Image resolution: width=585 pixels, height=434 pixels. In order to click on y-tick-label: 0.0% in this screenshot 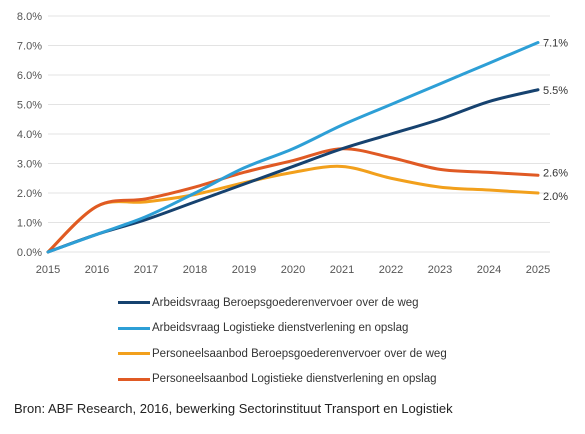, I will do `click(29, 253)`.